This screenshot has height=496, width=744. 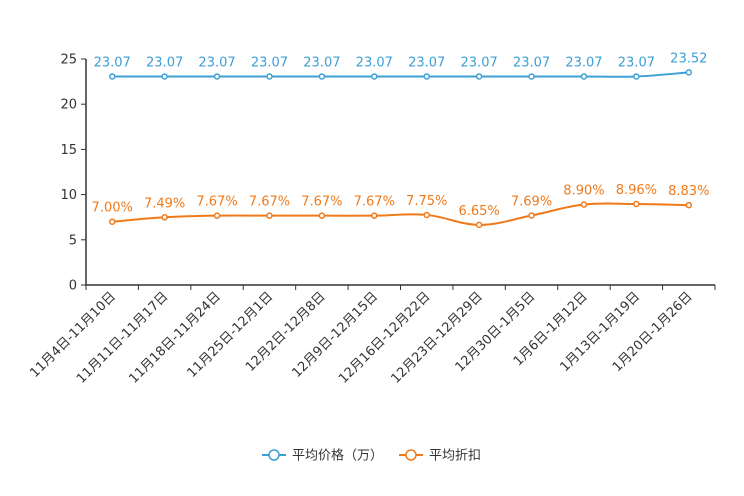 I want to click on y-tick-label: 25, so click(x=68, y=60).